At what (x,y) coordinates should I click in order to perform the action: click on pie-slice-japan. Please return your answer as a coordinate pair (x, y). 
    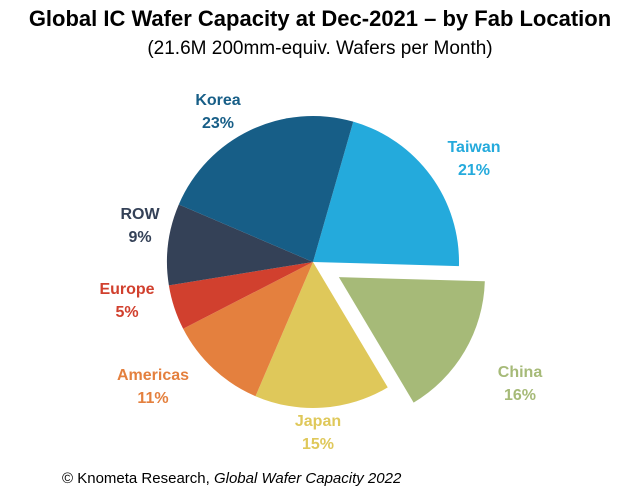
    Looking at the image, I should click on (321, 335).